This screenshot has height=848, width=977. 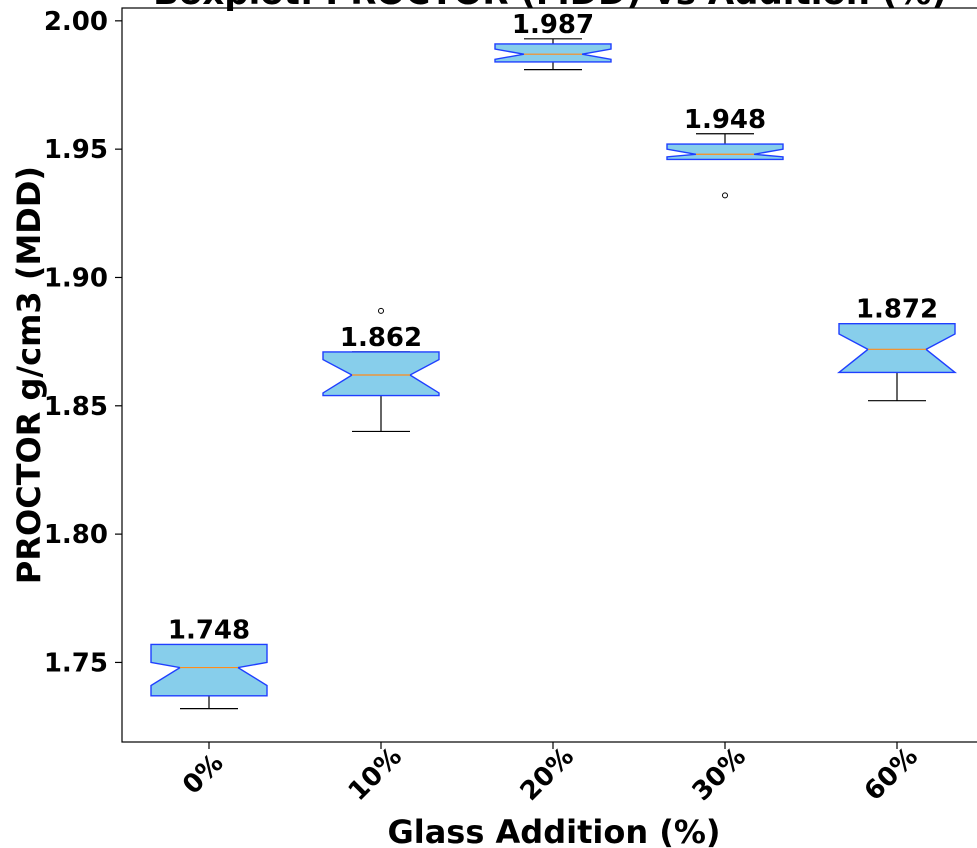 What do you see at coordinates (83, 342) in the screenshot?
I see `y-axis: 1.75 1.80 1.85 1.90 1.95 2.00` at bounding box center [83, 342].